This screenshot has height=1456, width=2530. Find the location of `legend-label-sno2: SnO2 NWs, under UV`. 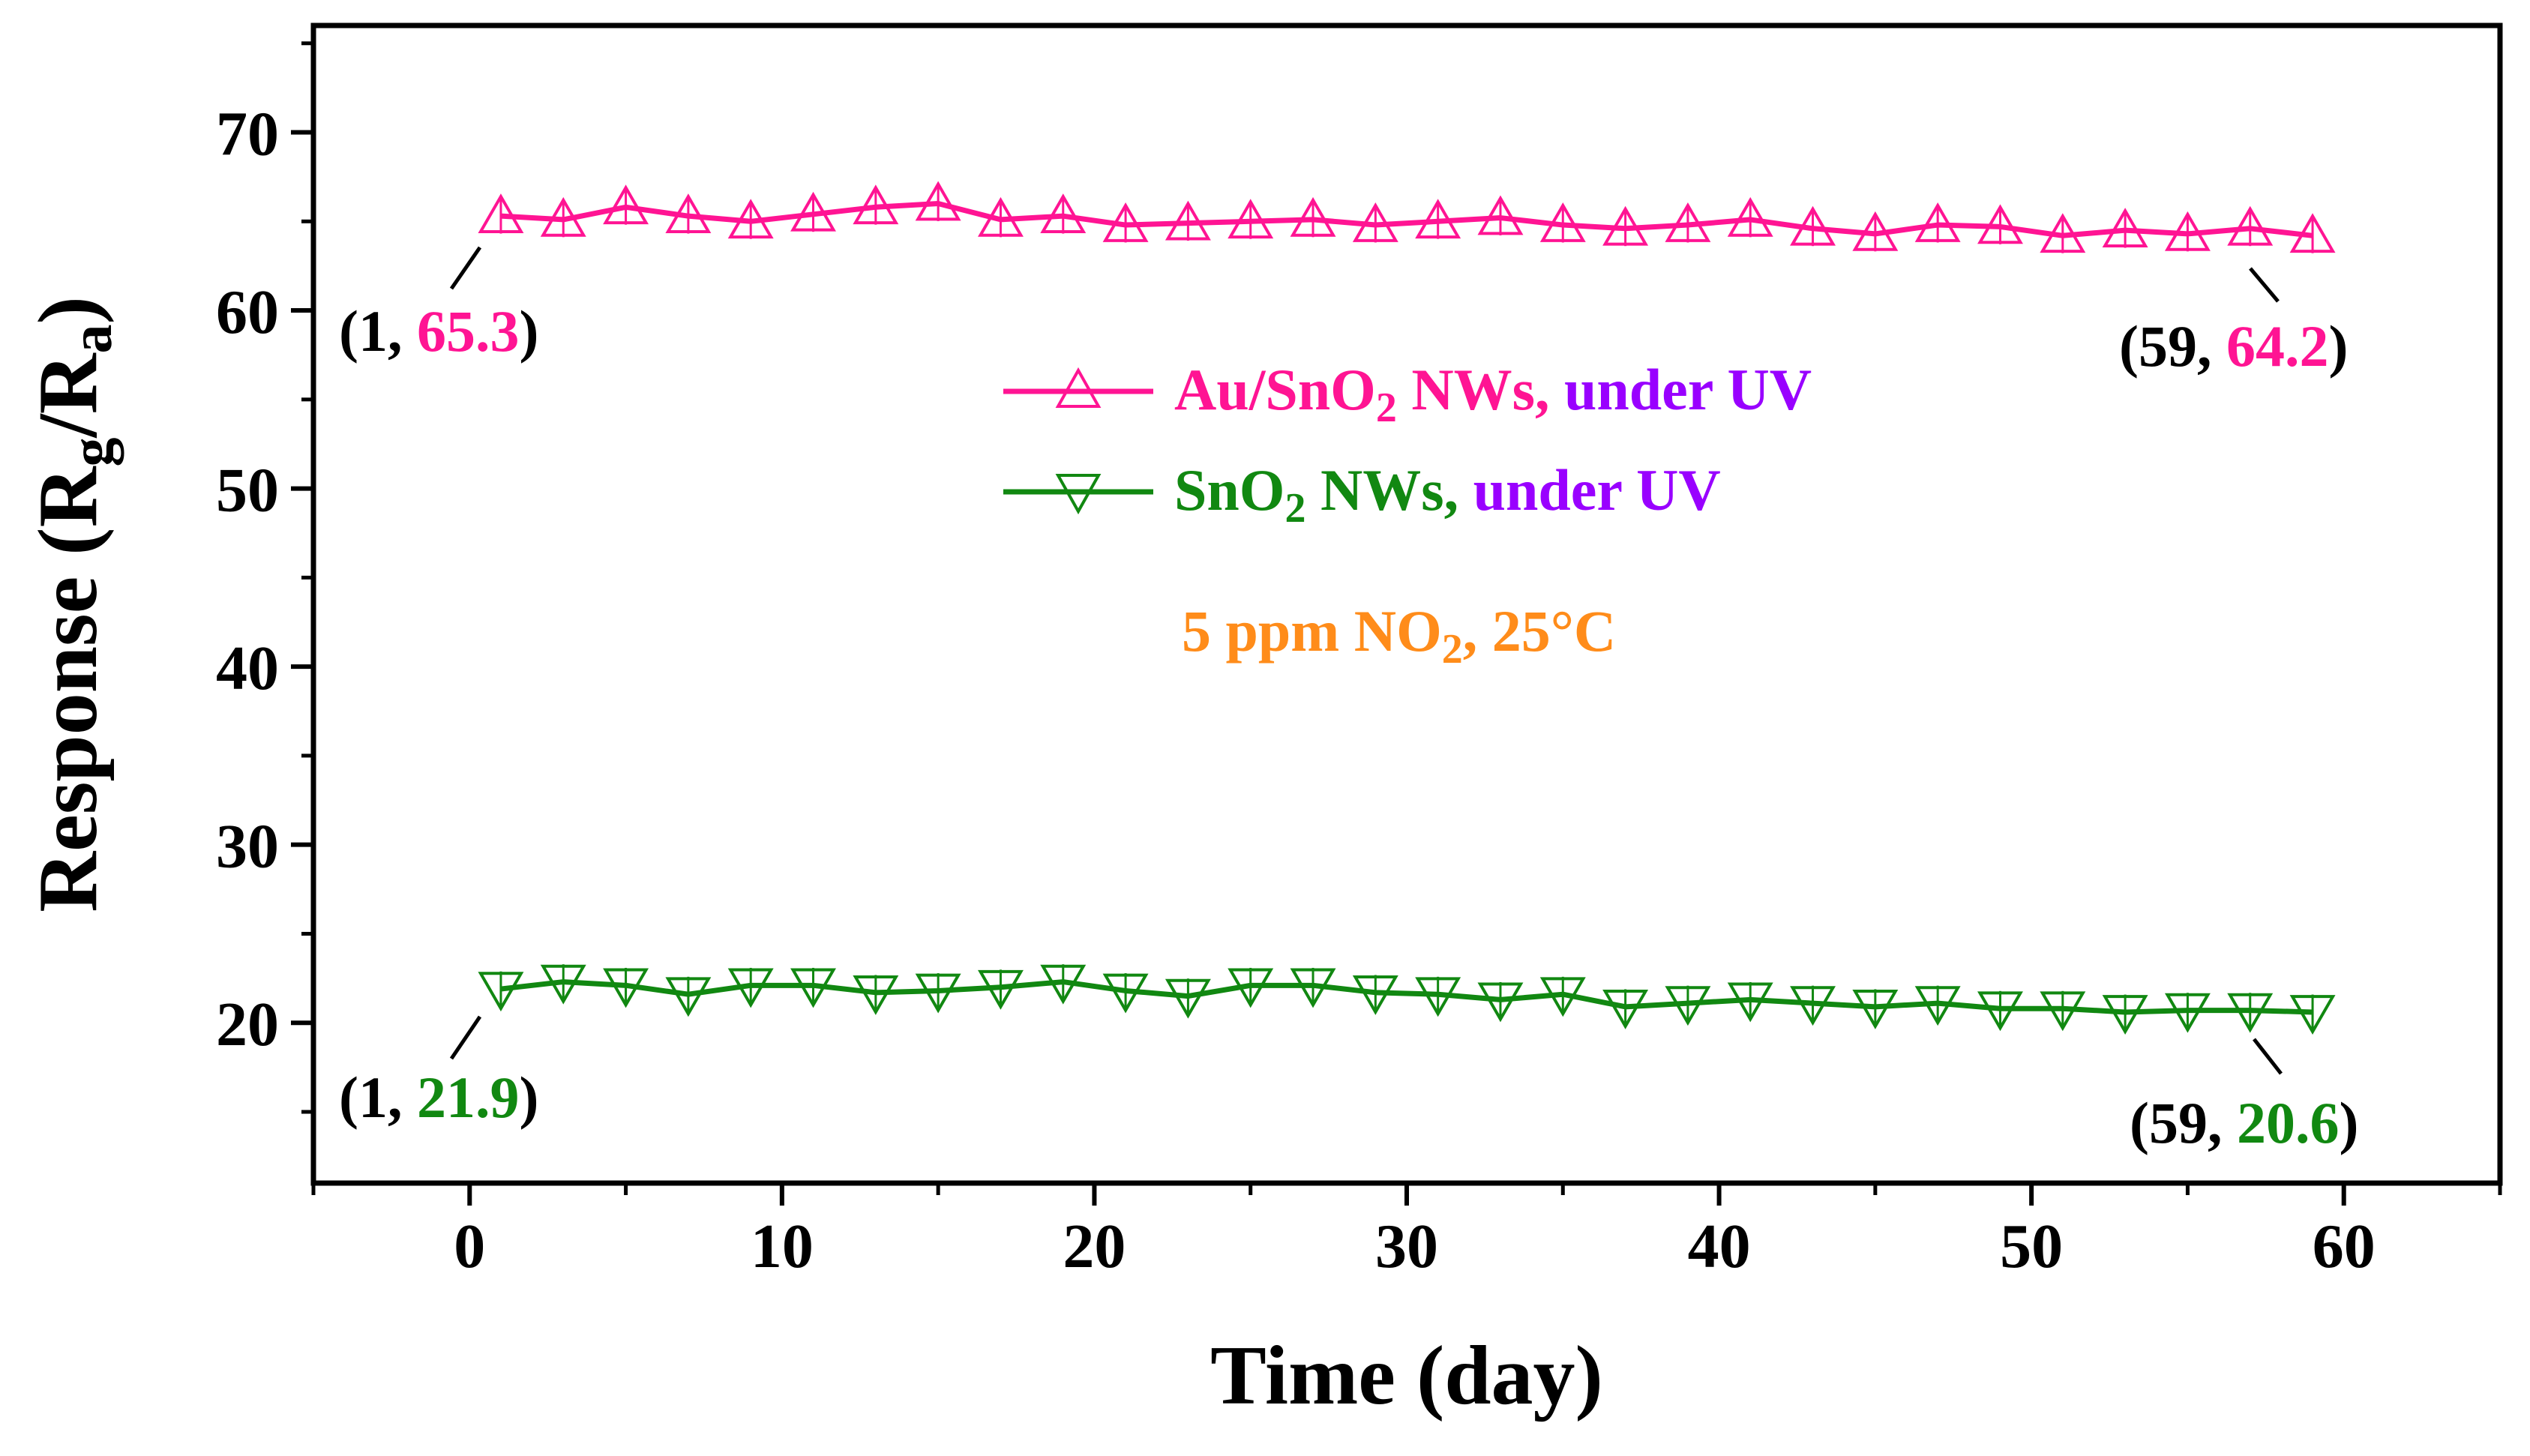

legend-label-sno2: SnO2 NWs, under UV is located at coordinates (1447, 494).